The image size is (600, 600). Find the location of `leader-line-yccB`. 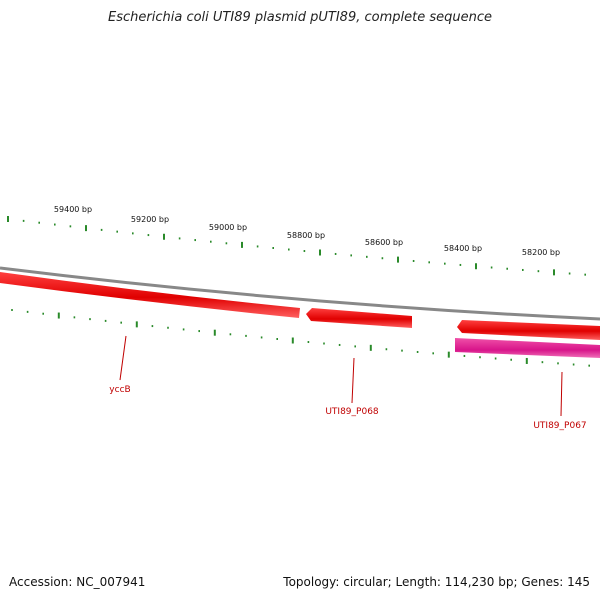

leader-line-yccB is located at coordinates (123, 358).